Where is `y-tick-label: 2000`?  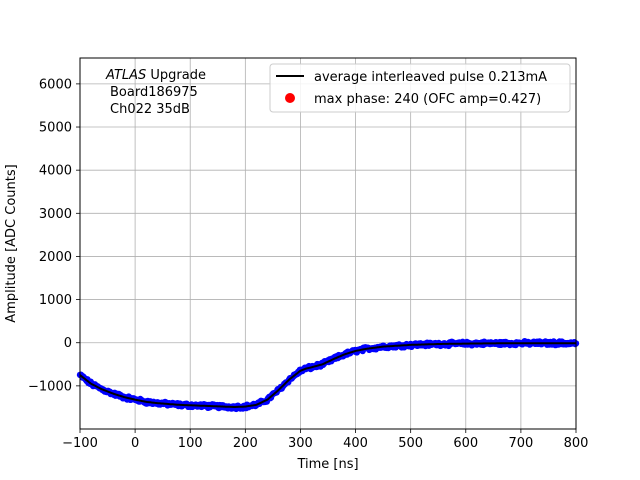 y-tick-label: 2000 is located at coordinates (55, 257).